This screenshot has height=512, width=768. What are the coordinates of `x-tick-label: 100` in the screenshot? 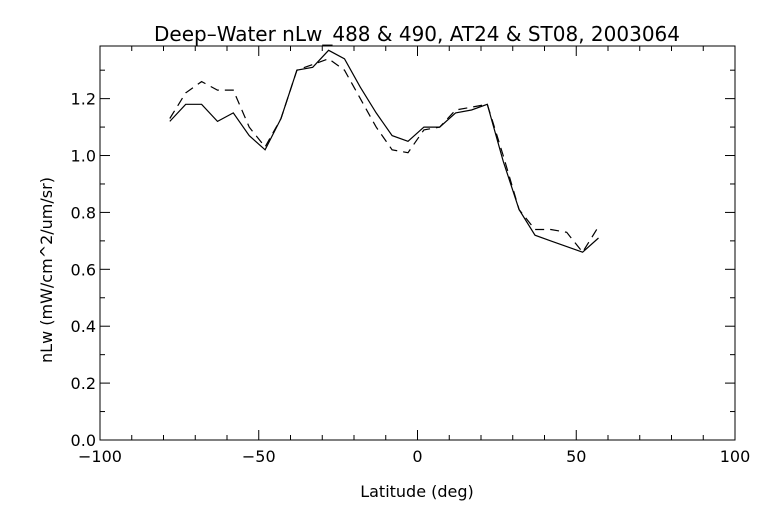 It's located at (735, 456).